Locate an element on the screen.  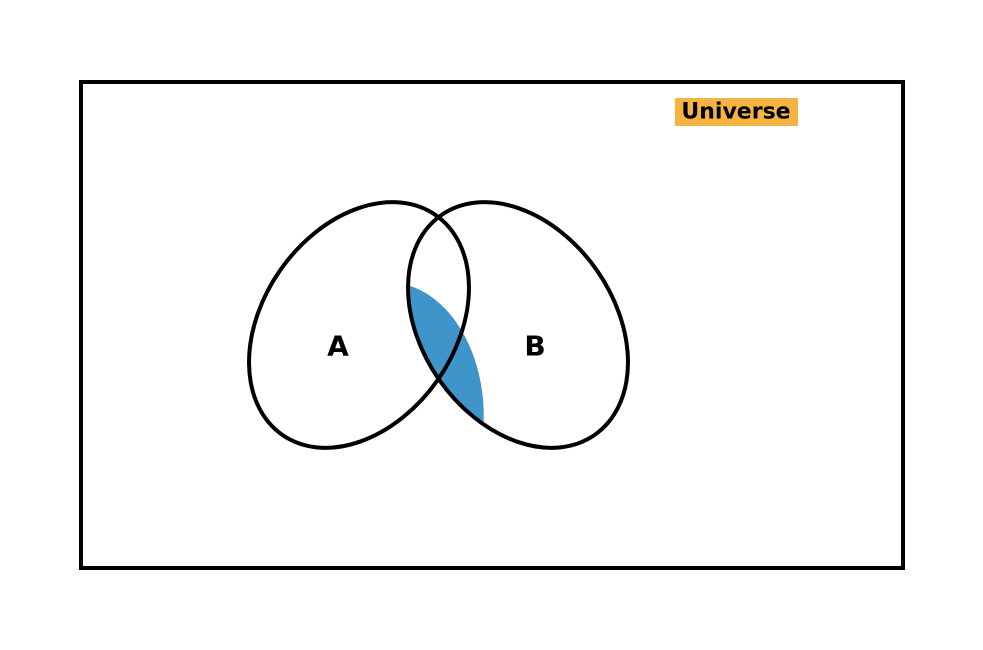
set-b-ellipse is located at coordinates (518, 325).